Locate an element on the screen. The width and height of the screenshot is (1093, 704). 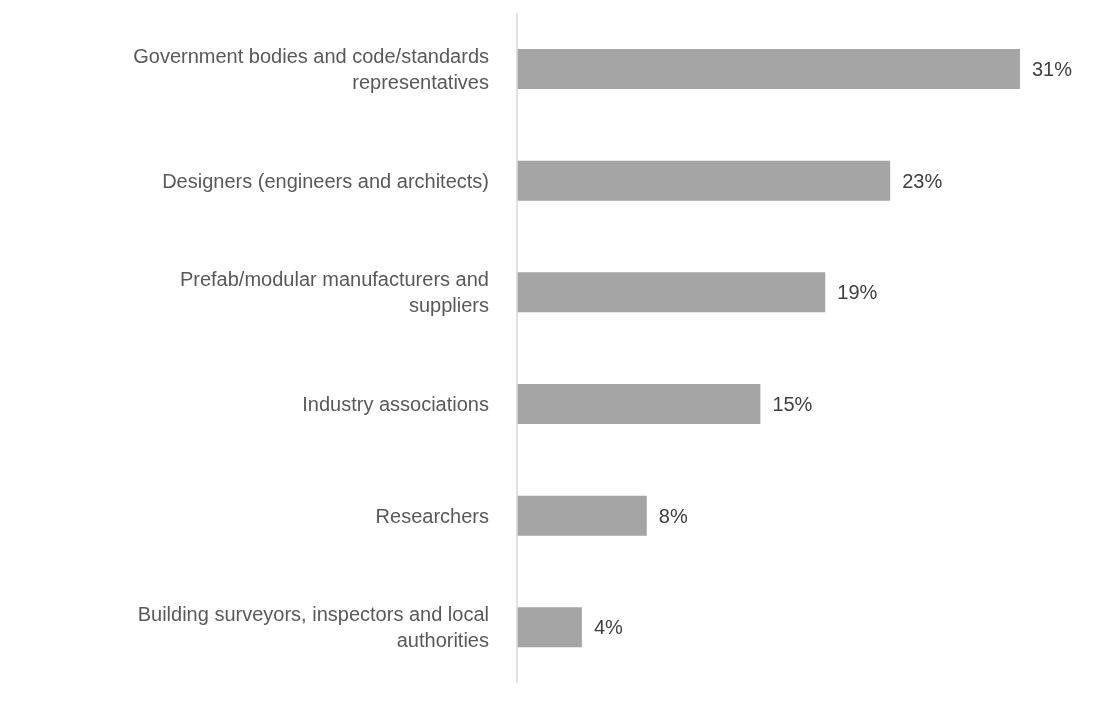
data-label: 15% is located at coordinates (792, 404).